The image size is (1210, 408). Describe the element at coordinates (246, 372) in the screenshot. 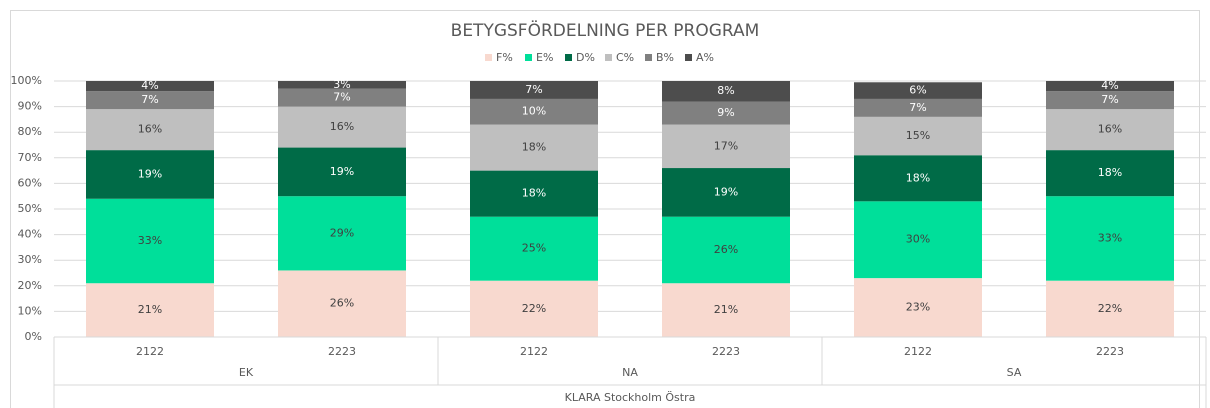

I see `group-label: EK` at that location.